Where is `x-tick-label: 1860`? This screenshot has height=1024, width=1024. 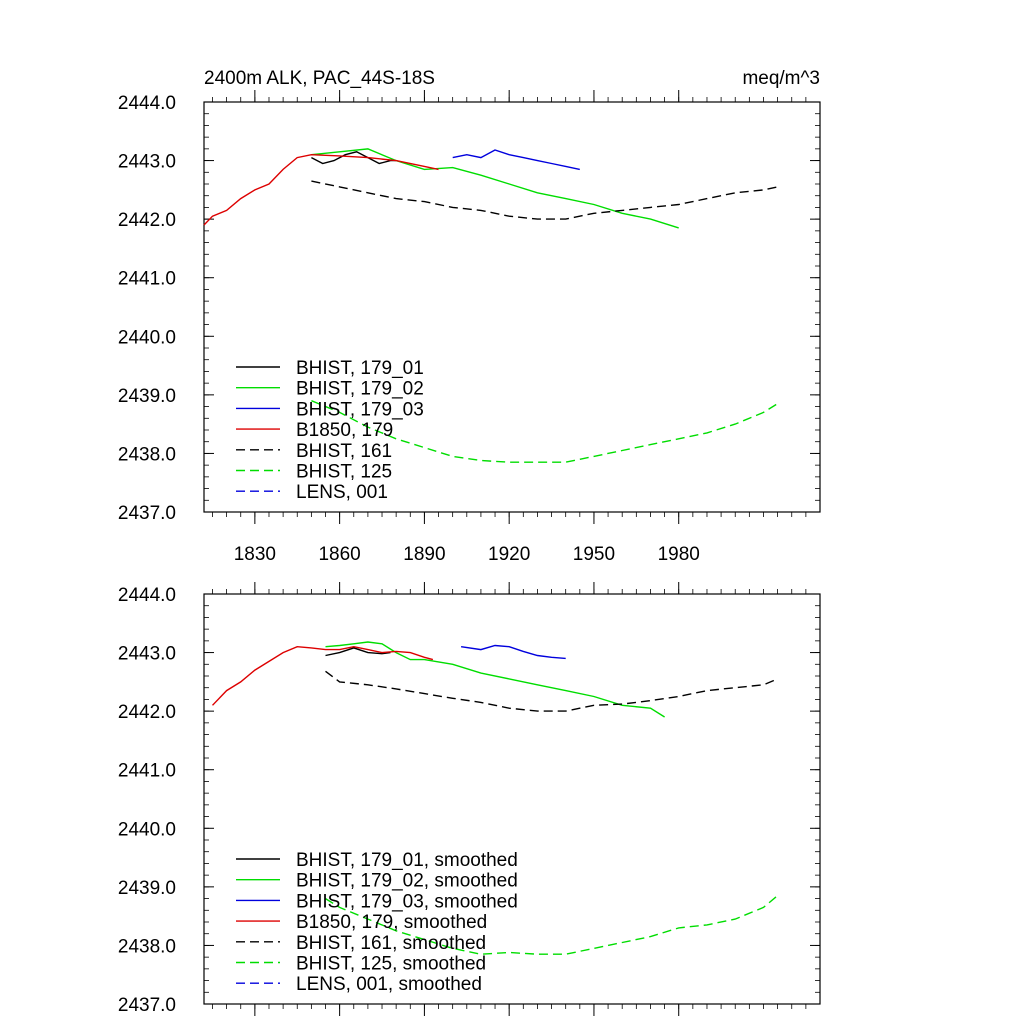
x-tick-label: 1860 is located at coordinates (339, 554).